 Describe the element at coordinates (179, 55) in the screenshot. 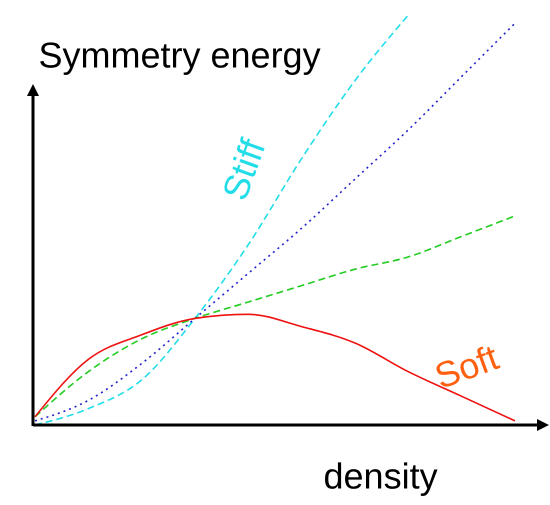

I see `y-axis-title: Symmetry energy` at that location.